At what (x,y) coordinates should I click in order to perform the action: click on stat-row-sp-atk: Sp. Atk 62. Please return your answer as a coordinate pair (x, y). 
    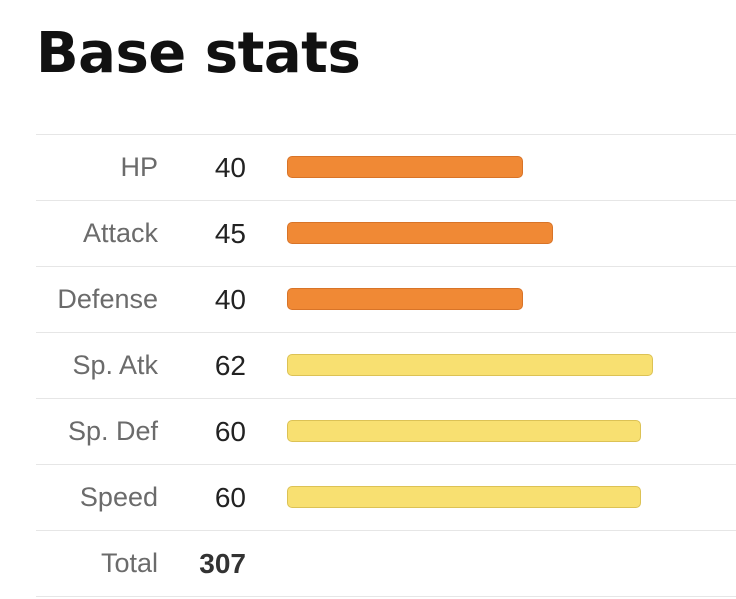
    Looking at the image, I should click on (386, 366).